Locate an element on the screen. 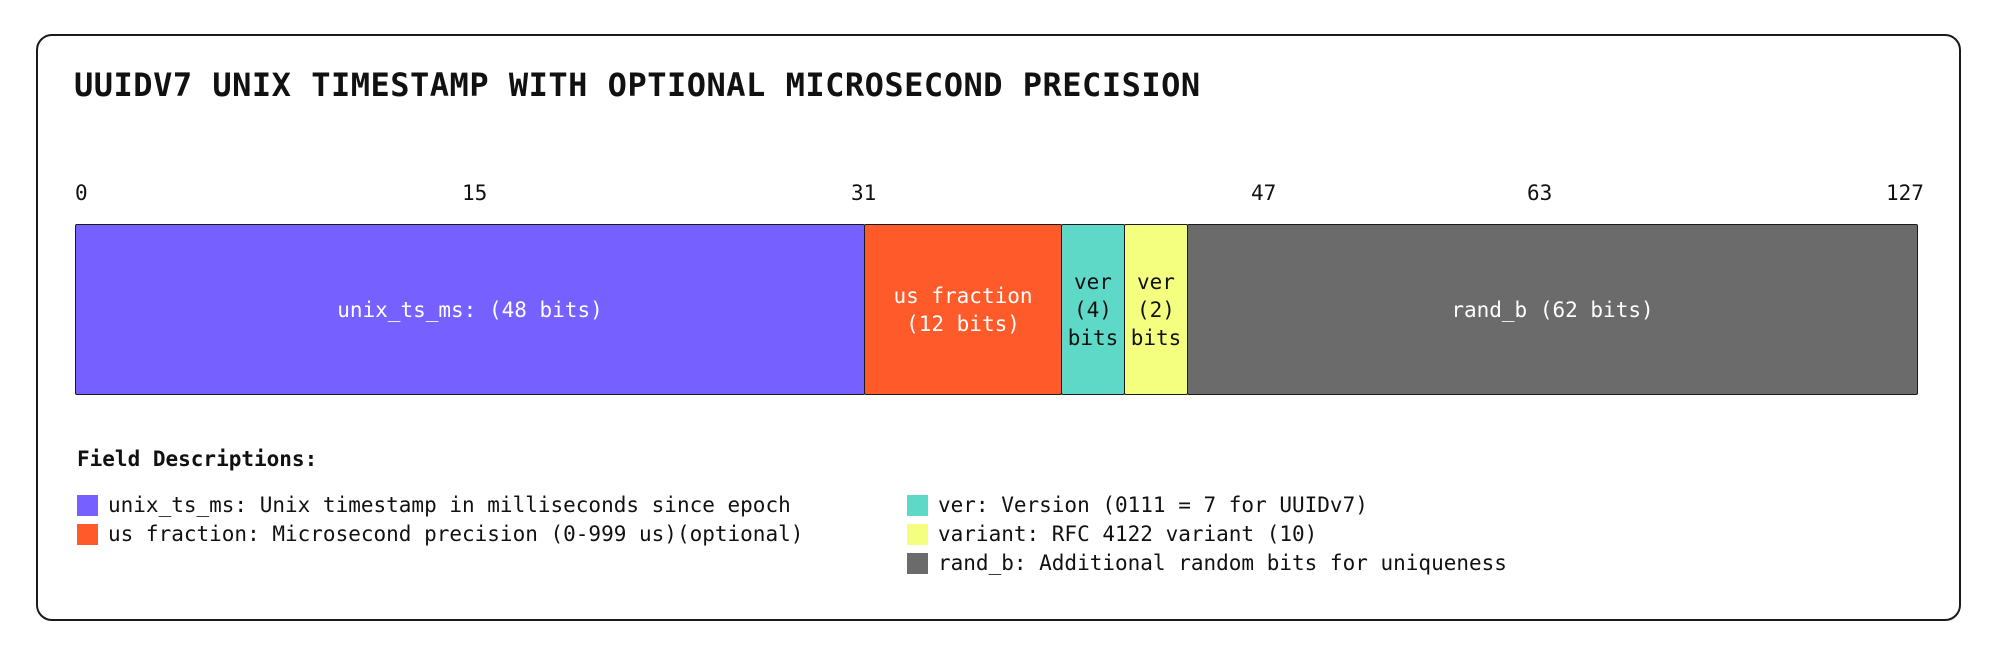 The image size is (2000, 657). segment-rand-b-label: rand_b (62 bits) is located at coordinates (1552, 309).